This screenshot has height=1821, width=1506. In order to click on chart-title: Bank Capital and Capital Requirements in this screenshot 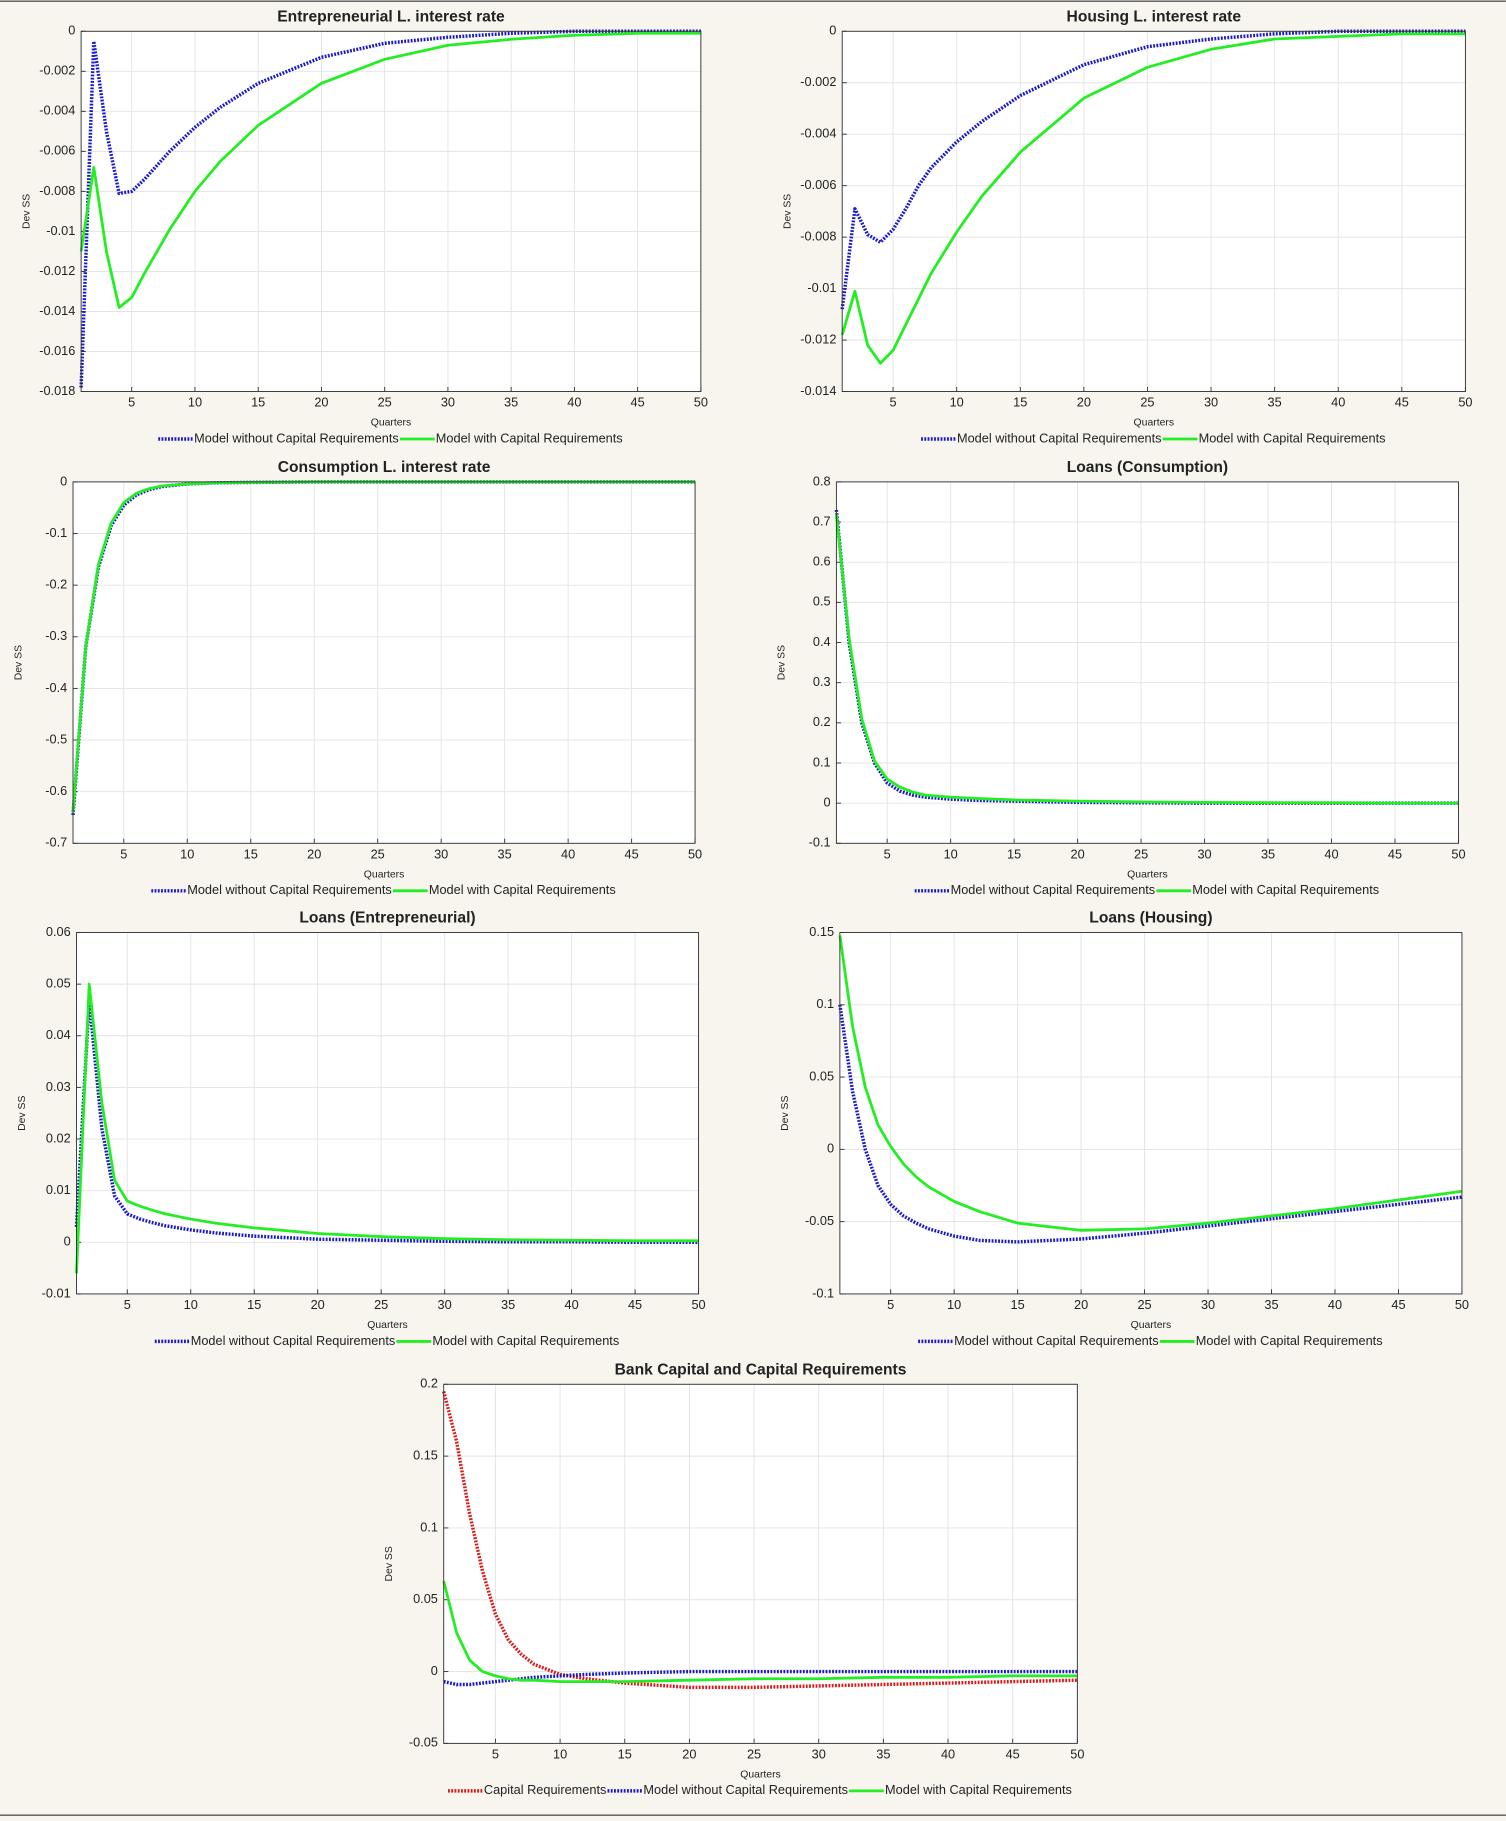, I will do `click(761, 1370)`.